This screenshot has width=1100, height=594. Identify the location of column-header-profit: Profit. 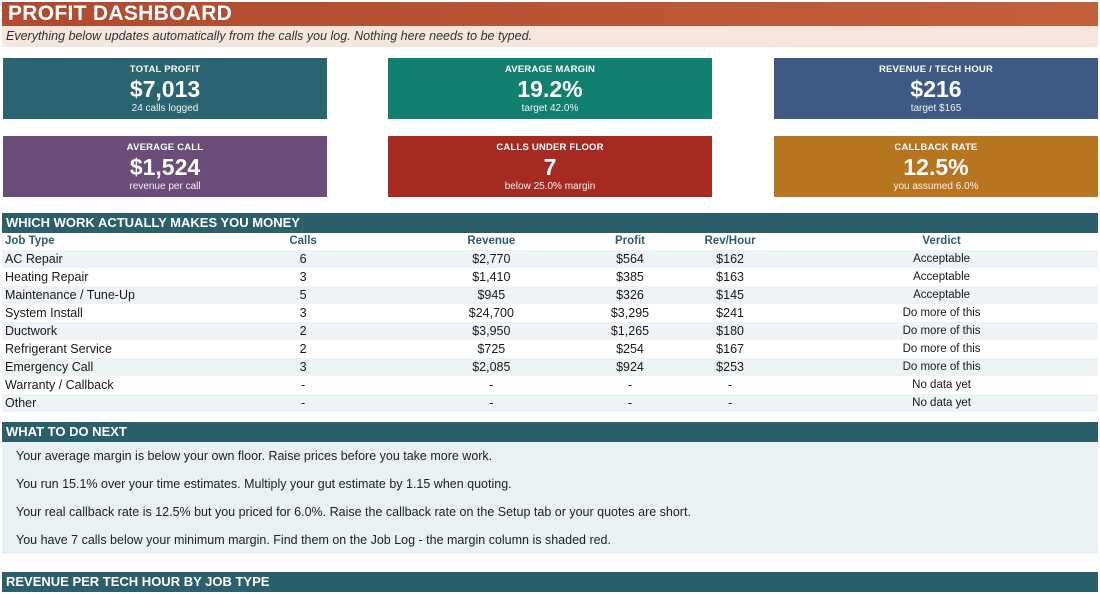
(629, 241).